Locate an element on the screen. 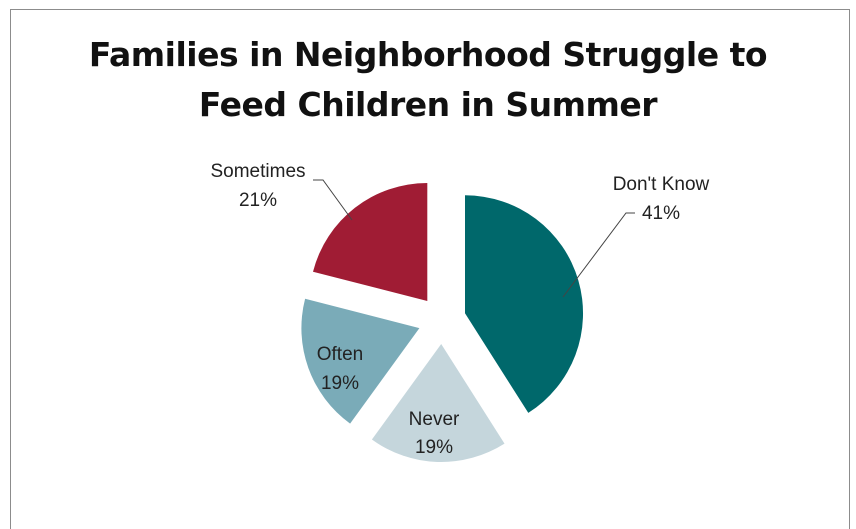 This screenshot has width=856, height=529. pie-slice-dont-know is located at coordinates (524, 304).